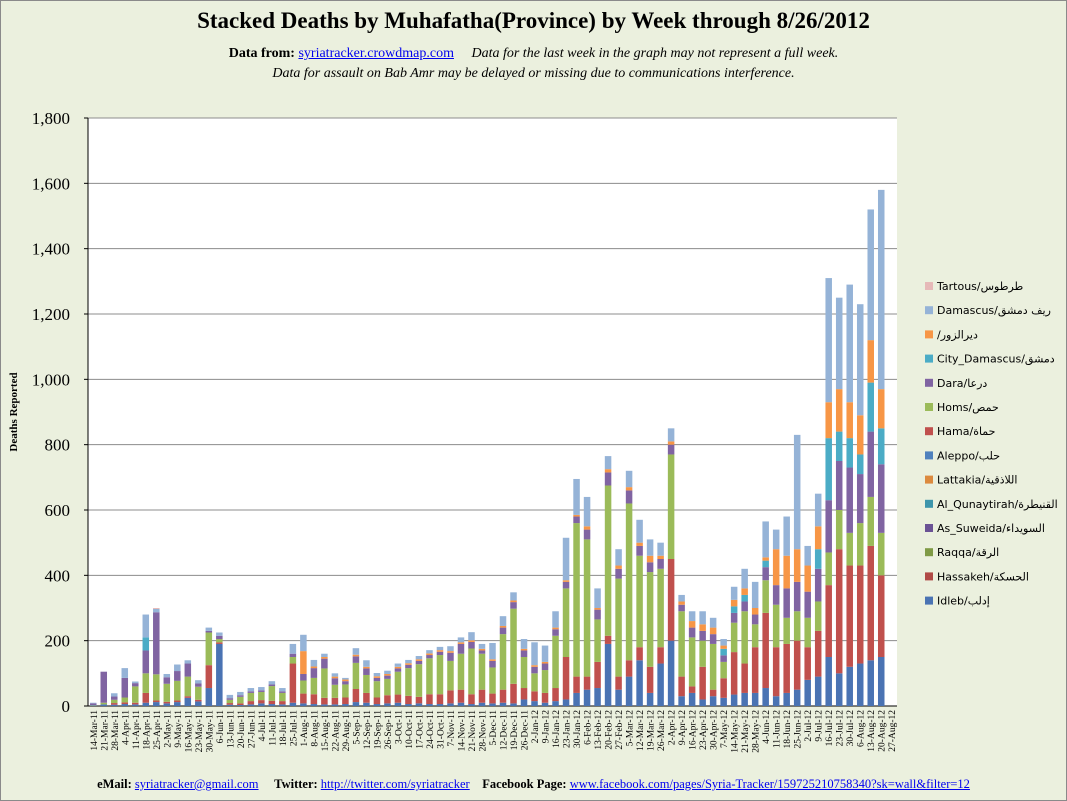 This screenshot has width=1067, height=801. What do you see at coordinates (996, 360) in the screenshot?
I see `legend-label: City_Damascus/دمشق` at bounding box center [996, 360].